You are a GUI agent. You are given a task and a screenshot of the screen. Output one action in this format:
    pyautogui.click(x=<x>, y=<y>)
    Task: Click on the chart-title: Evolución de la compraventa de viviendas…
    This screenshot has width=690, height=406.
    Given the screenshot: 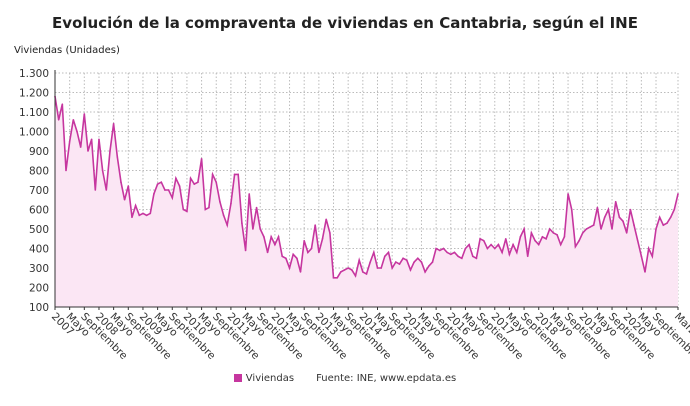 What is the action you would take?
    pyautogui.click(x=345, y=23)
    